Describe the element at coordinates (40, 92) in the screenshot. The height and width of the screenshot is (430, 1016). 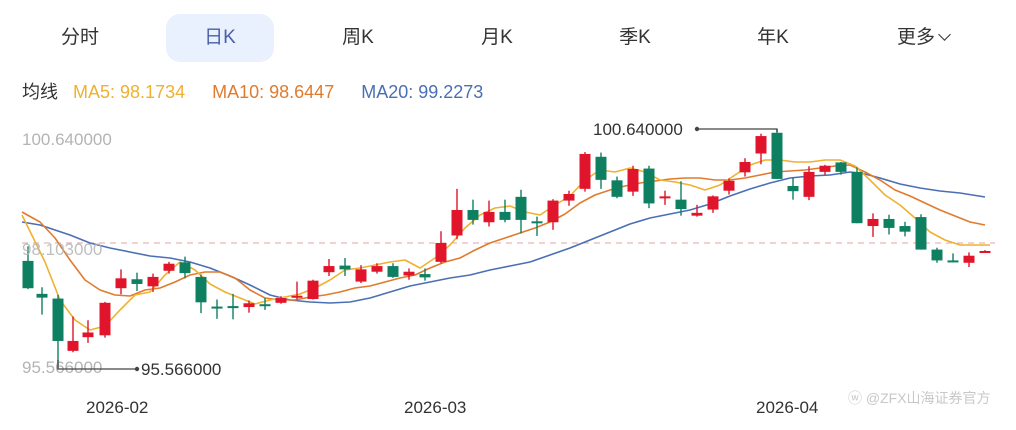
I see `ma-title: 均线` at that location.